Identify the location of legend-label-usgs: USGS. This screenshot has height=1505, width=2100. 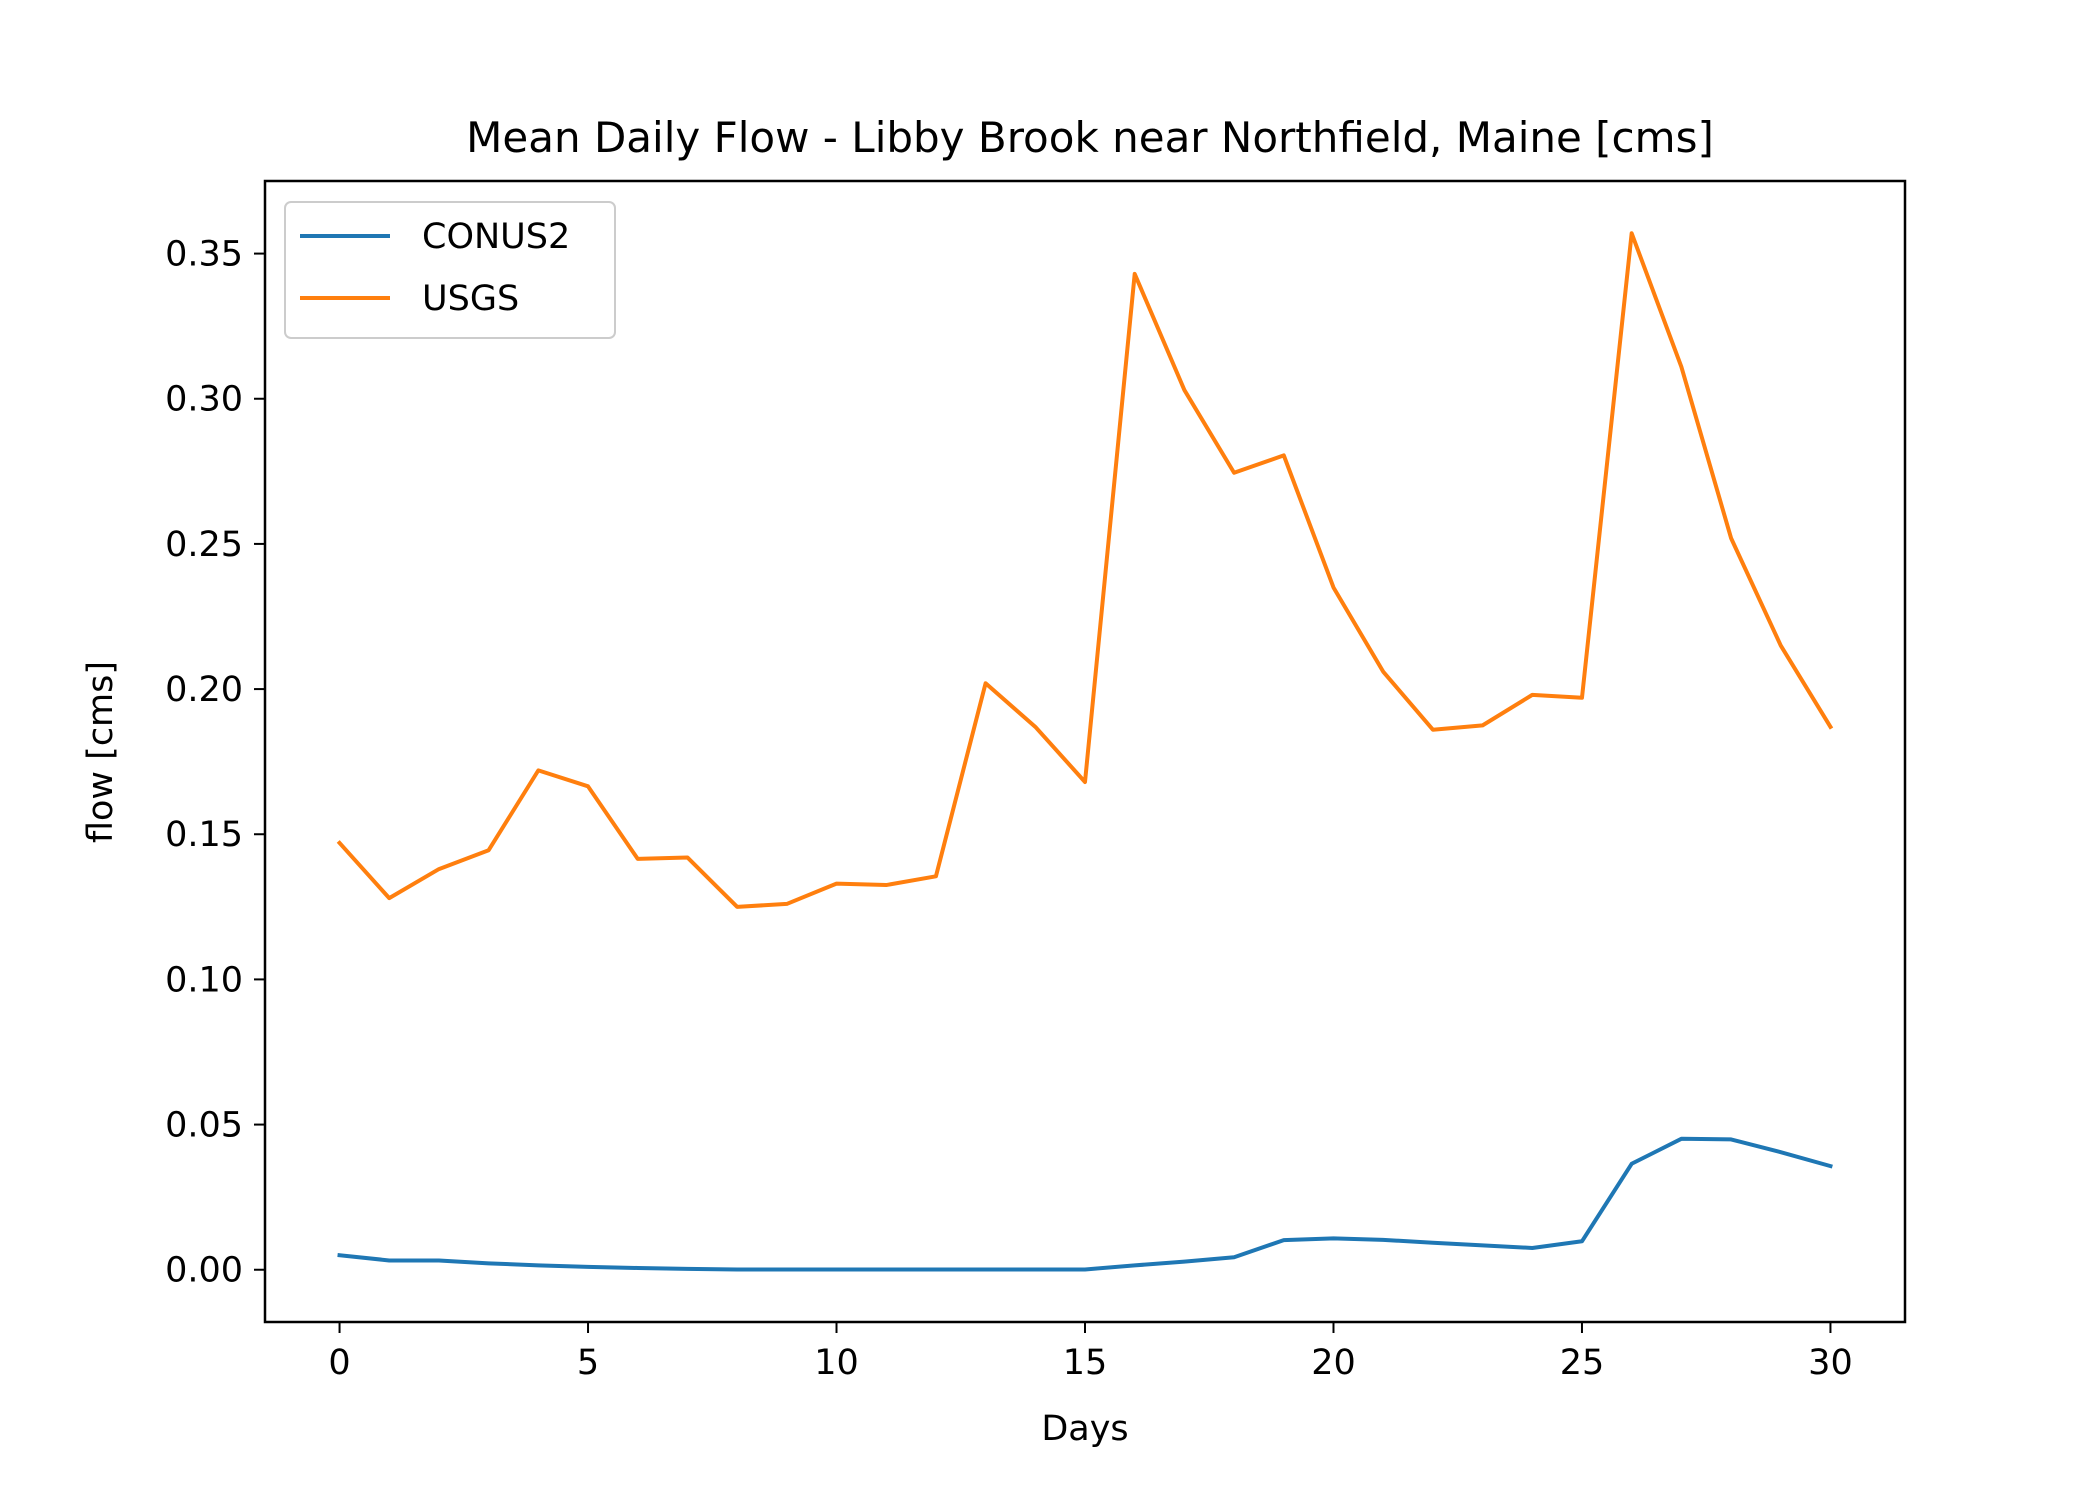
(470, 299).